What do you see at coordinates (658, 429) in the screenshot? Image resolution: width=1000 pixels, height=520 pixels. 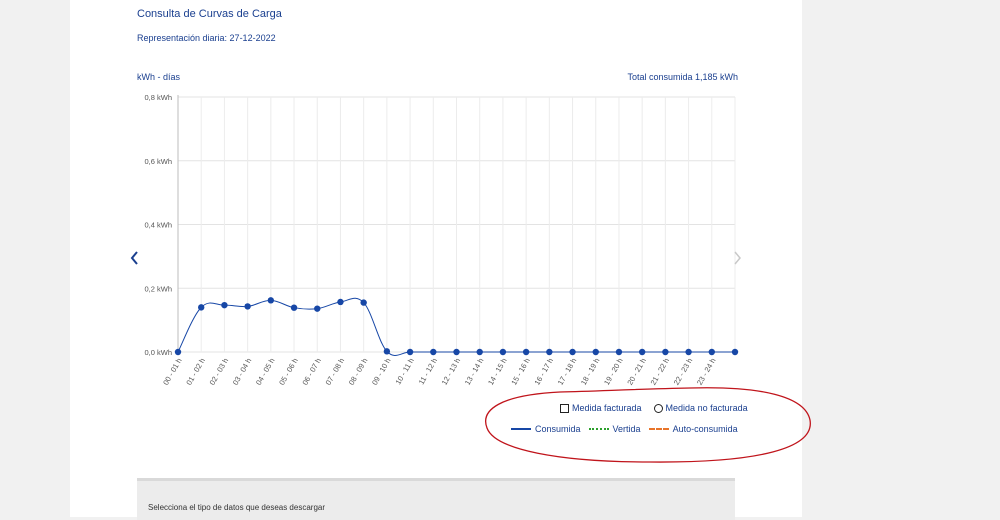 I see `dashed-line-icon` at bounding box center [658, 429].